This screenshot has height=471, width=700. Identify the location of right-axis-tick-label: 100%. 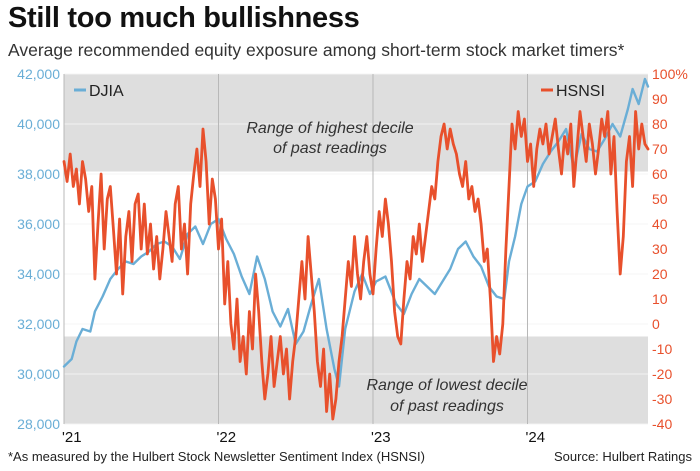
(670, 74).